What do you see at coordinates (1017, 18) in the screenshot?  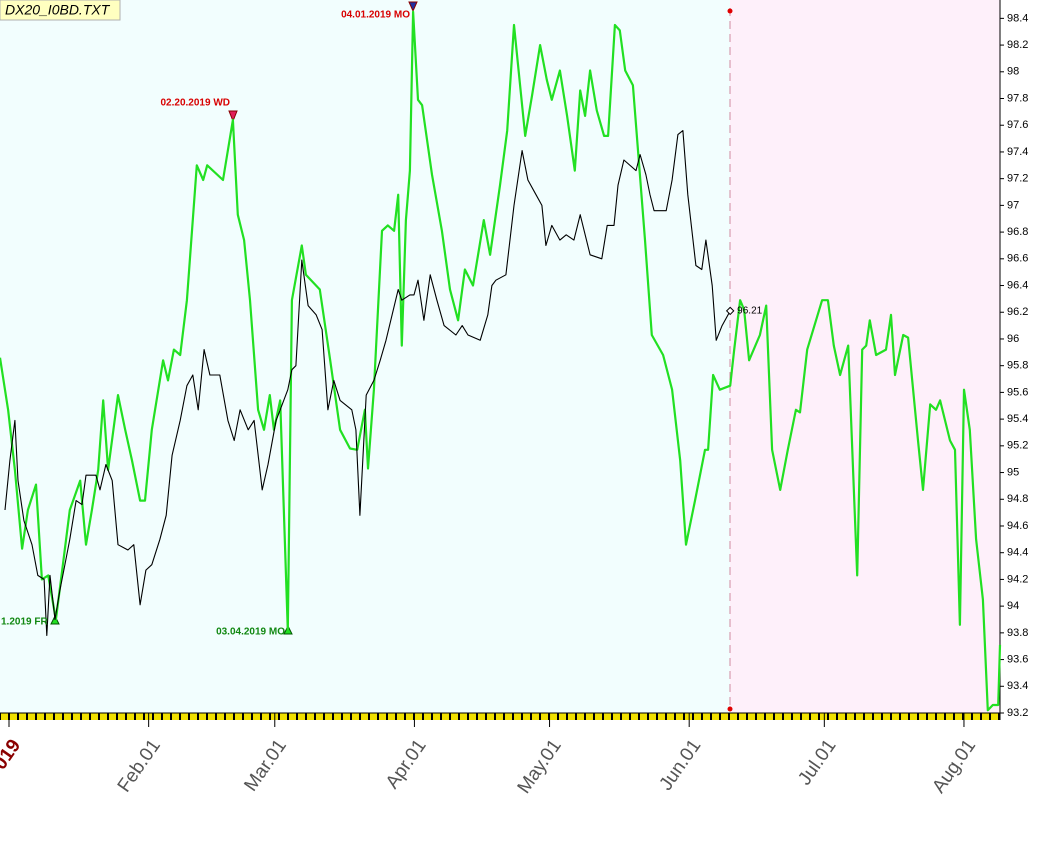 I see `y-tick-label: 98.4` at bounding box center [1017, 18].